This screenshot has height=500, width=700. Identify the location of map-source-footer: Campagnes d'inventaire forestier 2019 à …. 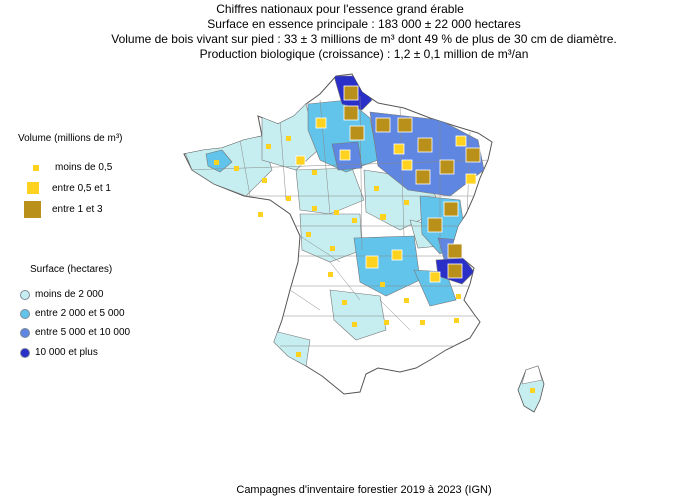
(350, 490).